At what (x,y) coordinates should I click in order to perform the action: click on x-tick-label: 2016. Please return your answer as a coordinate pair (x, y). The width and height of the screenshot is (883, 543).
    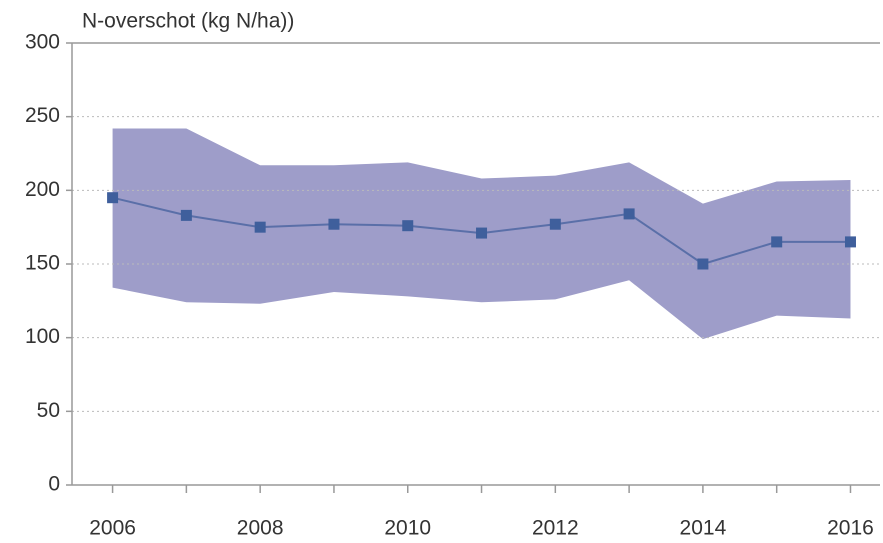
    Looking at the image, I should click on (850, 528).